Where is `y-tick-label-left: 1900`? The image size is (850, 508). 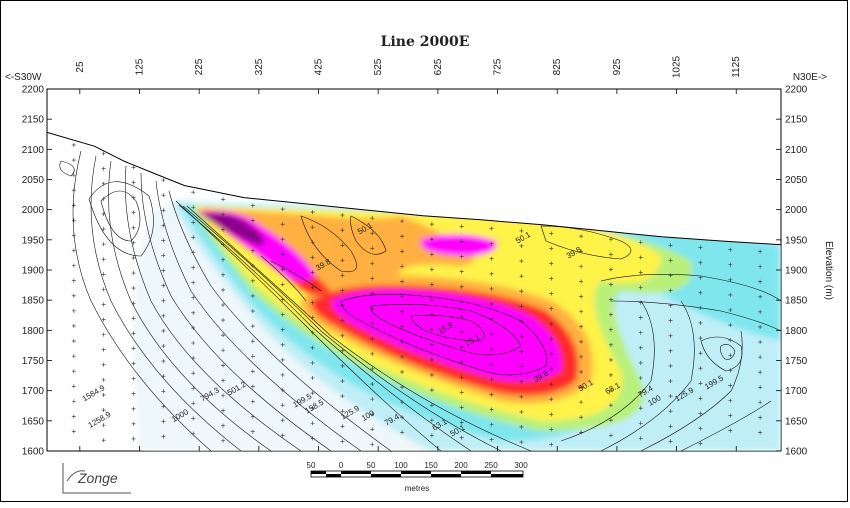
y-tick-label-left: 1900 is located at coordinates (33, 271).